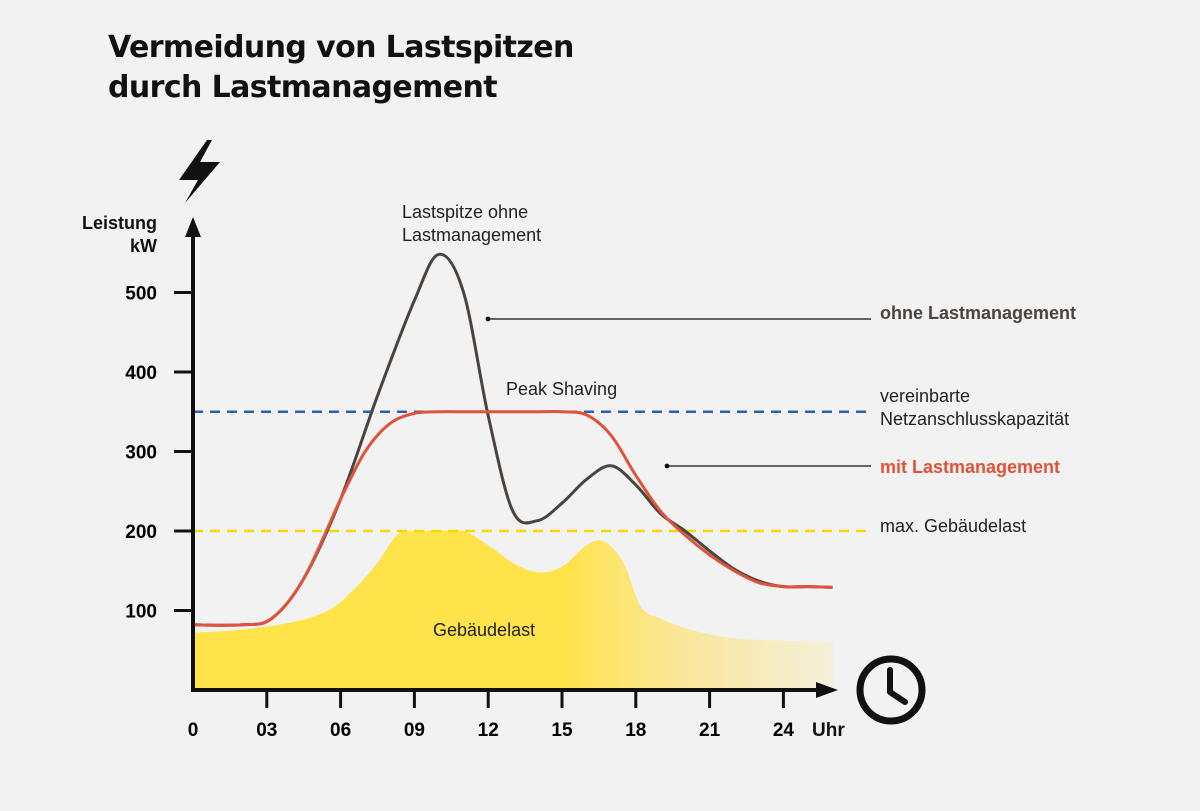  Describe the element at coordinates (827, 690) in the screenshot. I see `x-axis-arrow` at that location.